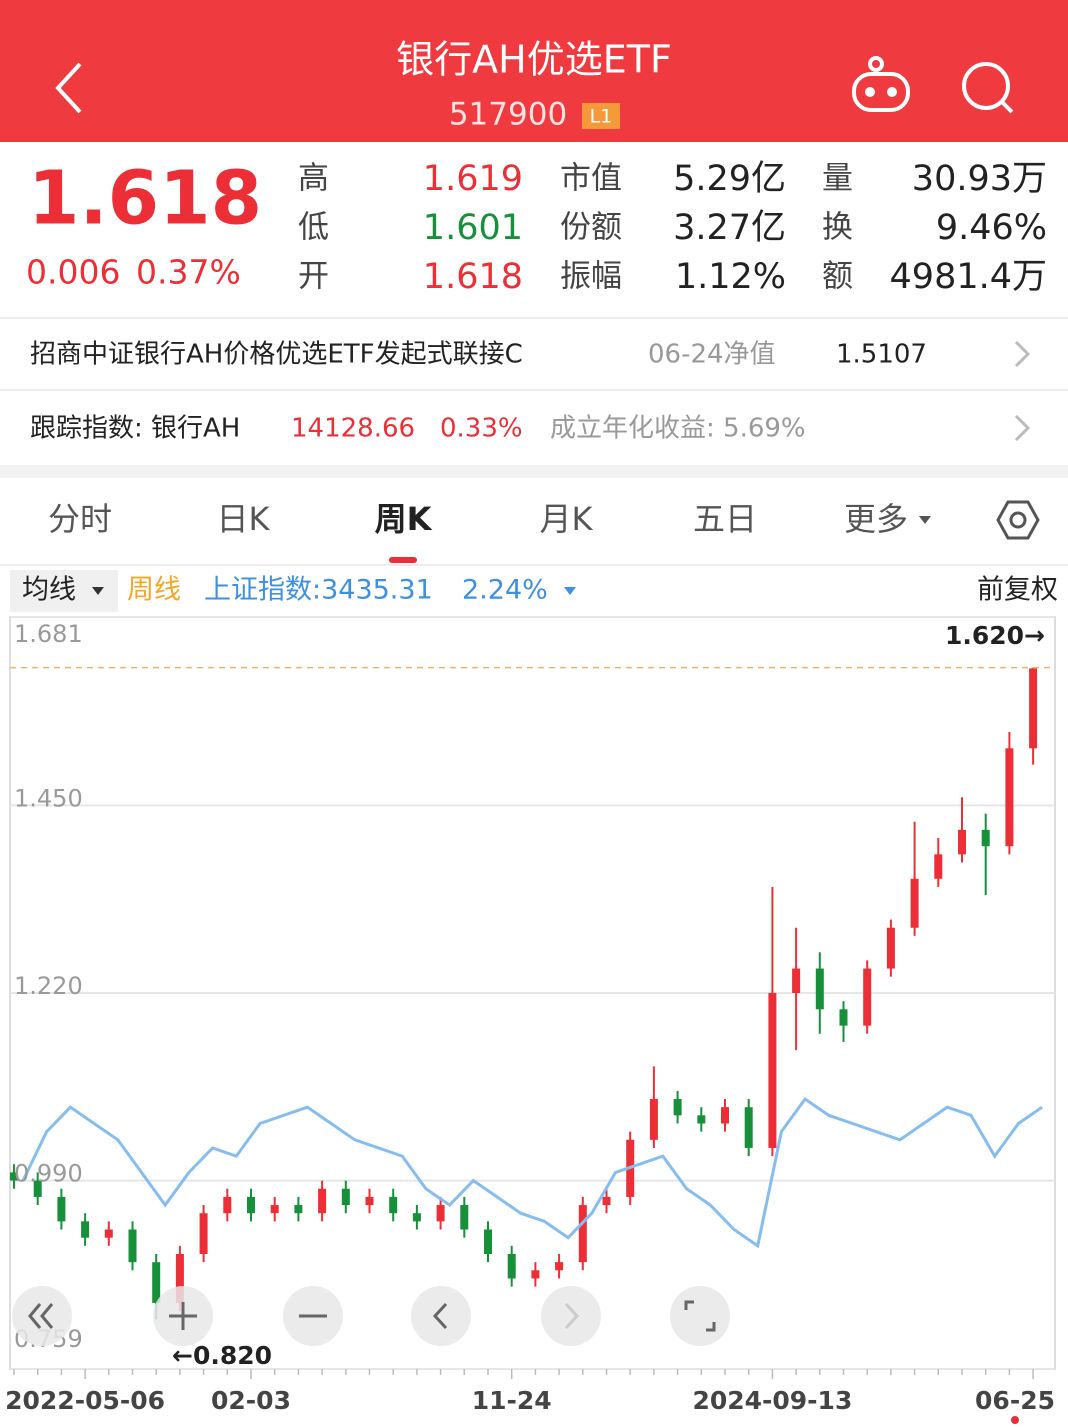  What do you see at coordinates (1015, 1420) in the screenshot?
I see `current-marker` at bounding box center [1015, 1420].